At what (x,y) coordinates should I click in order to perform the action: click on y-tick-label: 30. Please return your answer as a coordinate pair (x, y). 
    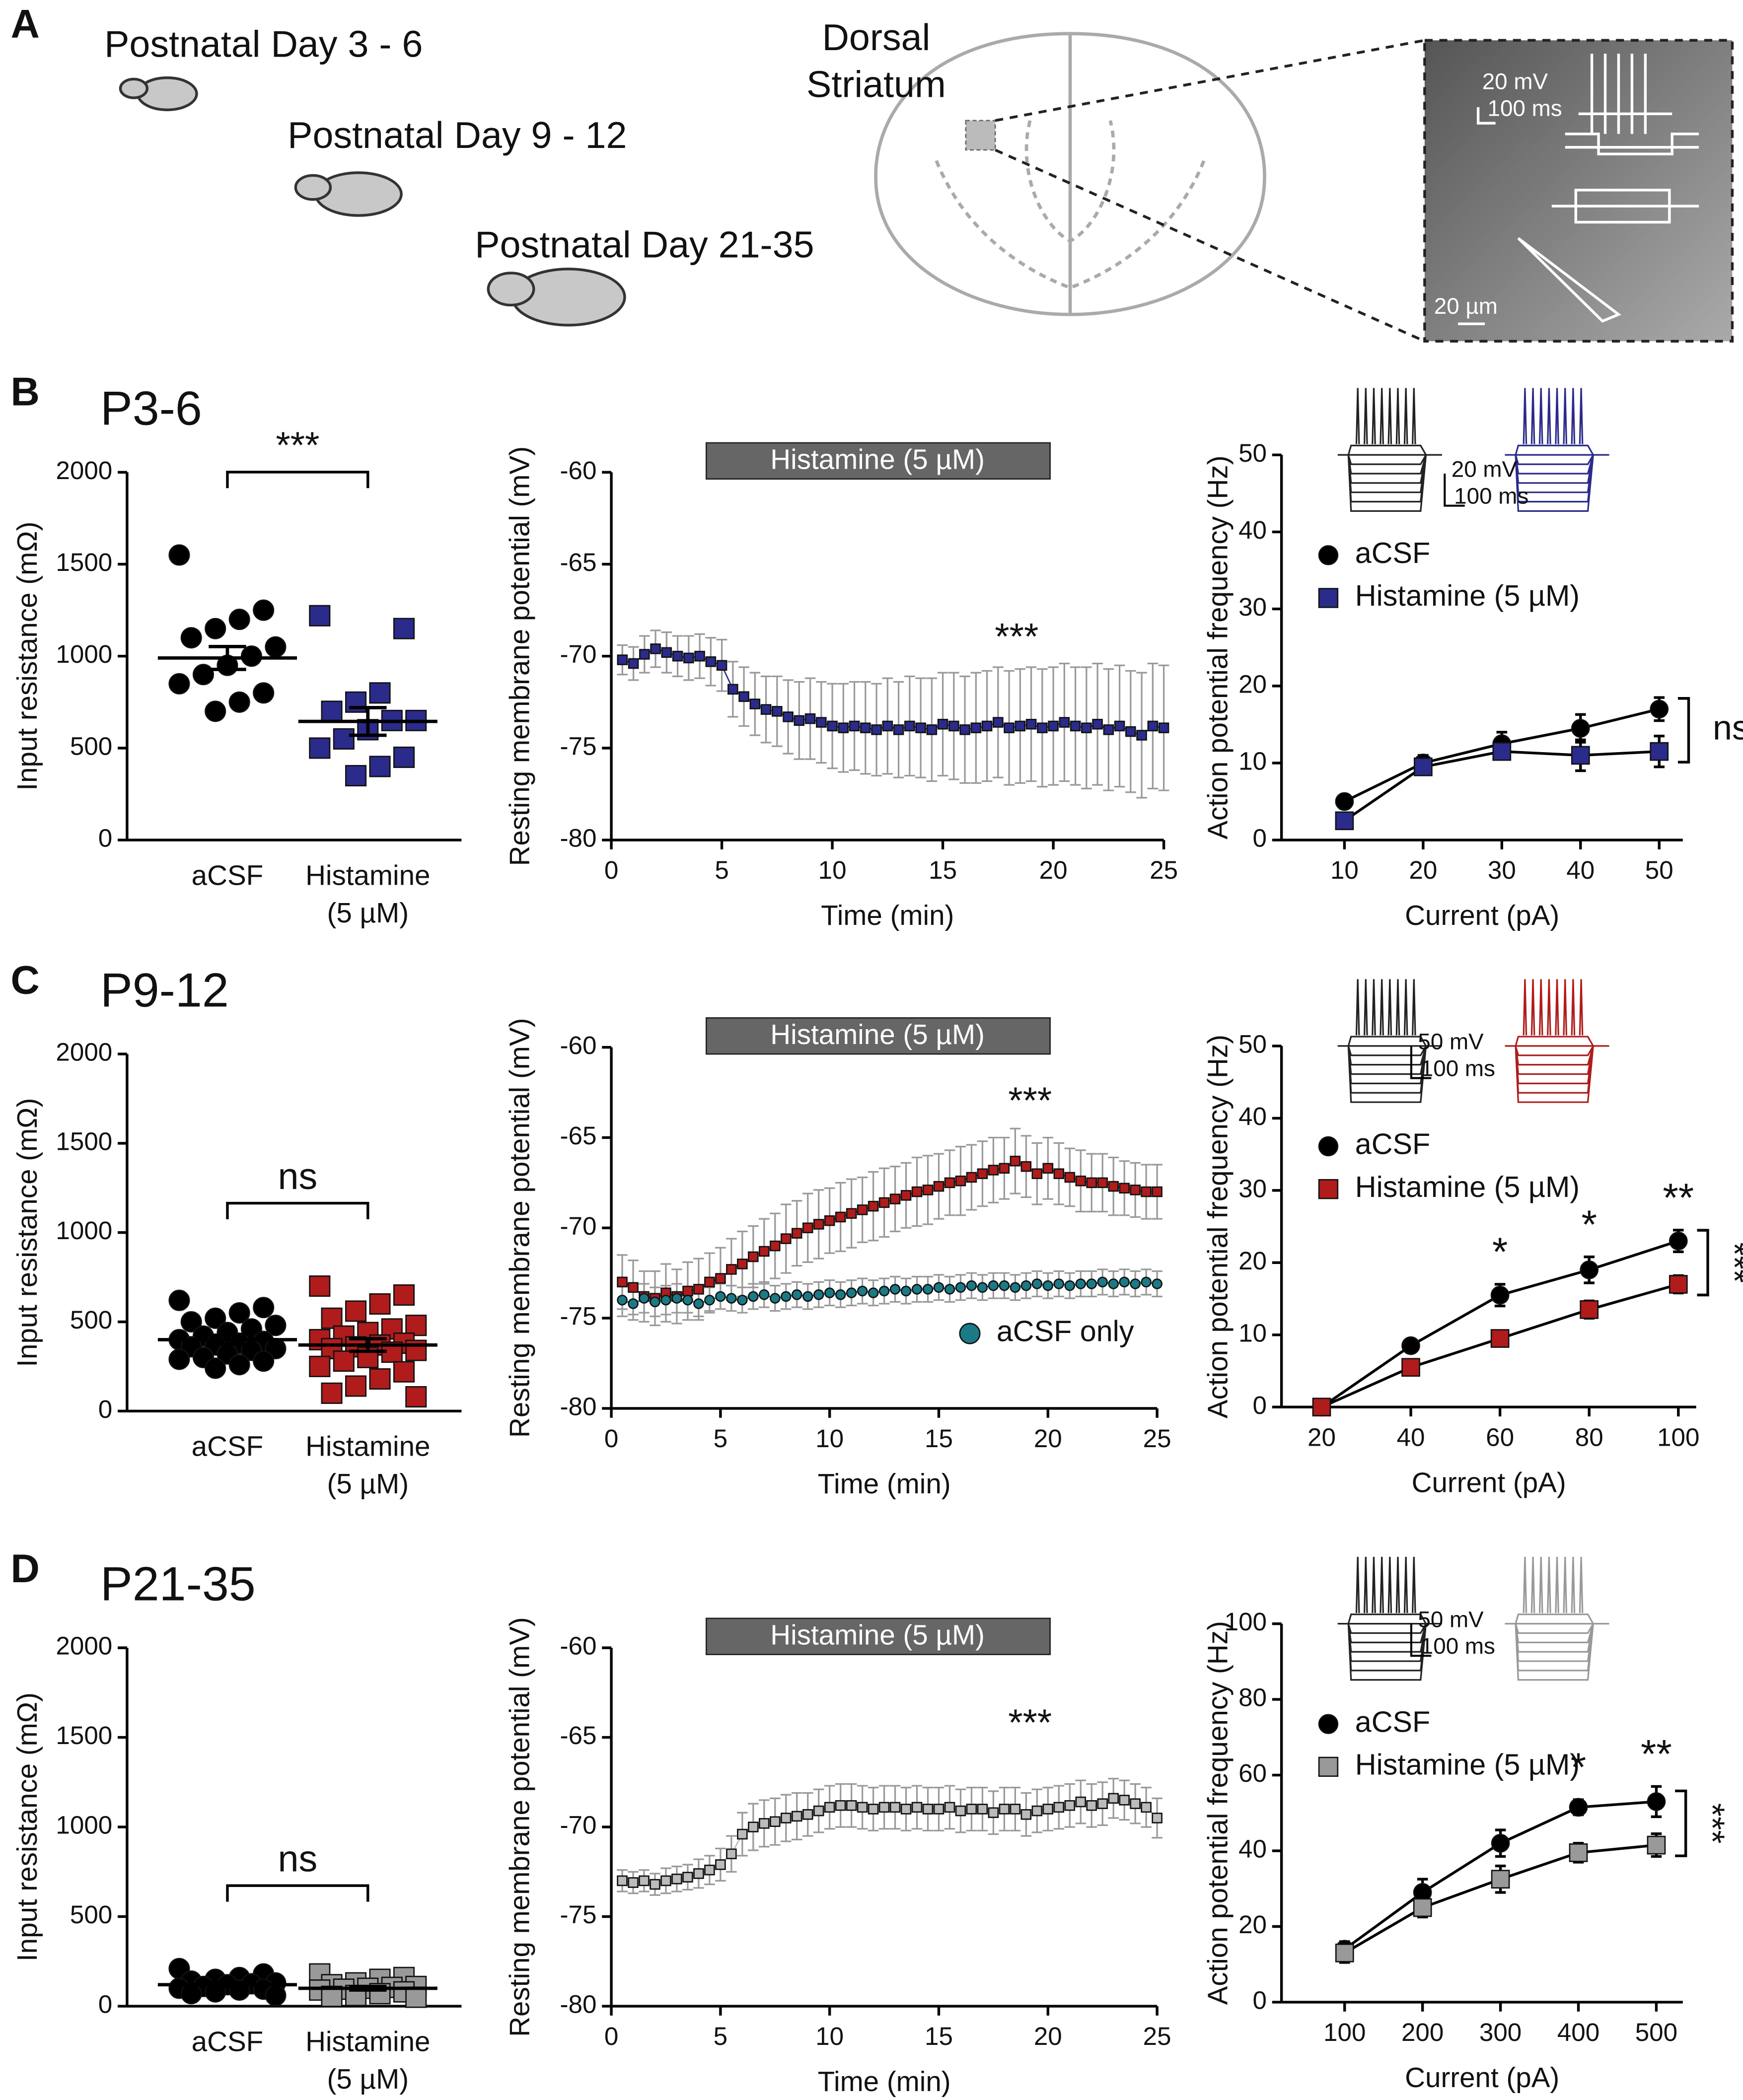
    Looking at the image, I should click on (1252, 1188).